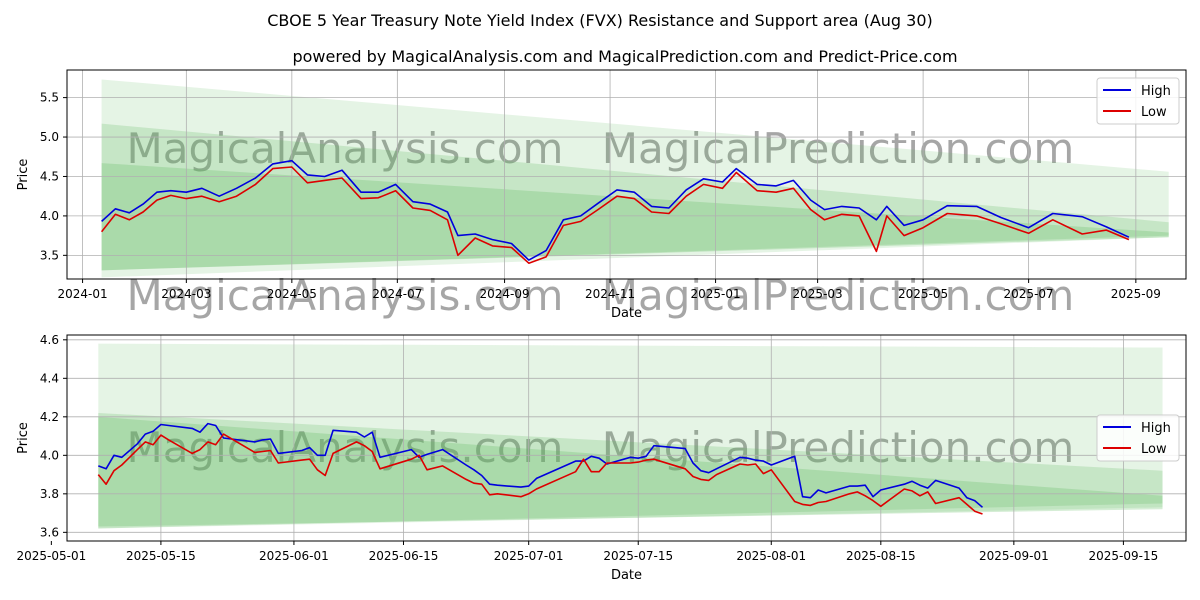 This screenshot has width=1200, height=600. Describe the element at coordinates (1014, 556) in the screenshot. I see `x-tick-label: 2025-09-01` at that location.